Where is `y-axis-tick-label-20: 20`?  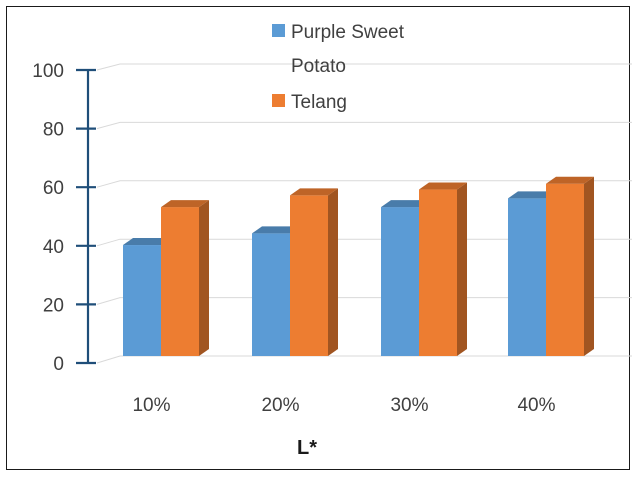 y-axis-tick-label-20: 20 is located at coordinates (53, 305).